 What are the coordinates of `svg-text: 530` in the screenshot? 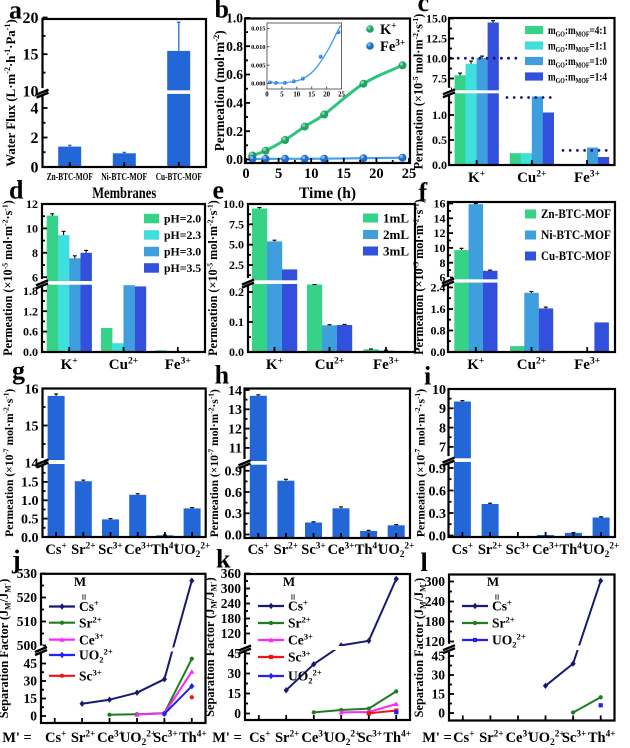 It's located at (27, 573).